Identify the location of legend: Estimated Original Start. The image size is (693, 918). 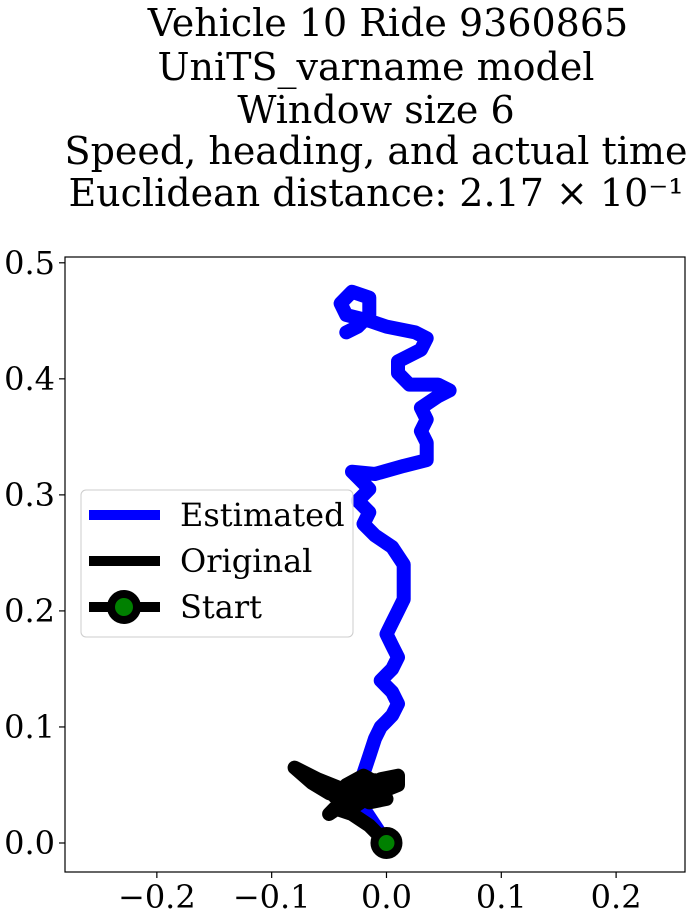
(217, 563).